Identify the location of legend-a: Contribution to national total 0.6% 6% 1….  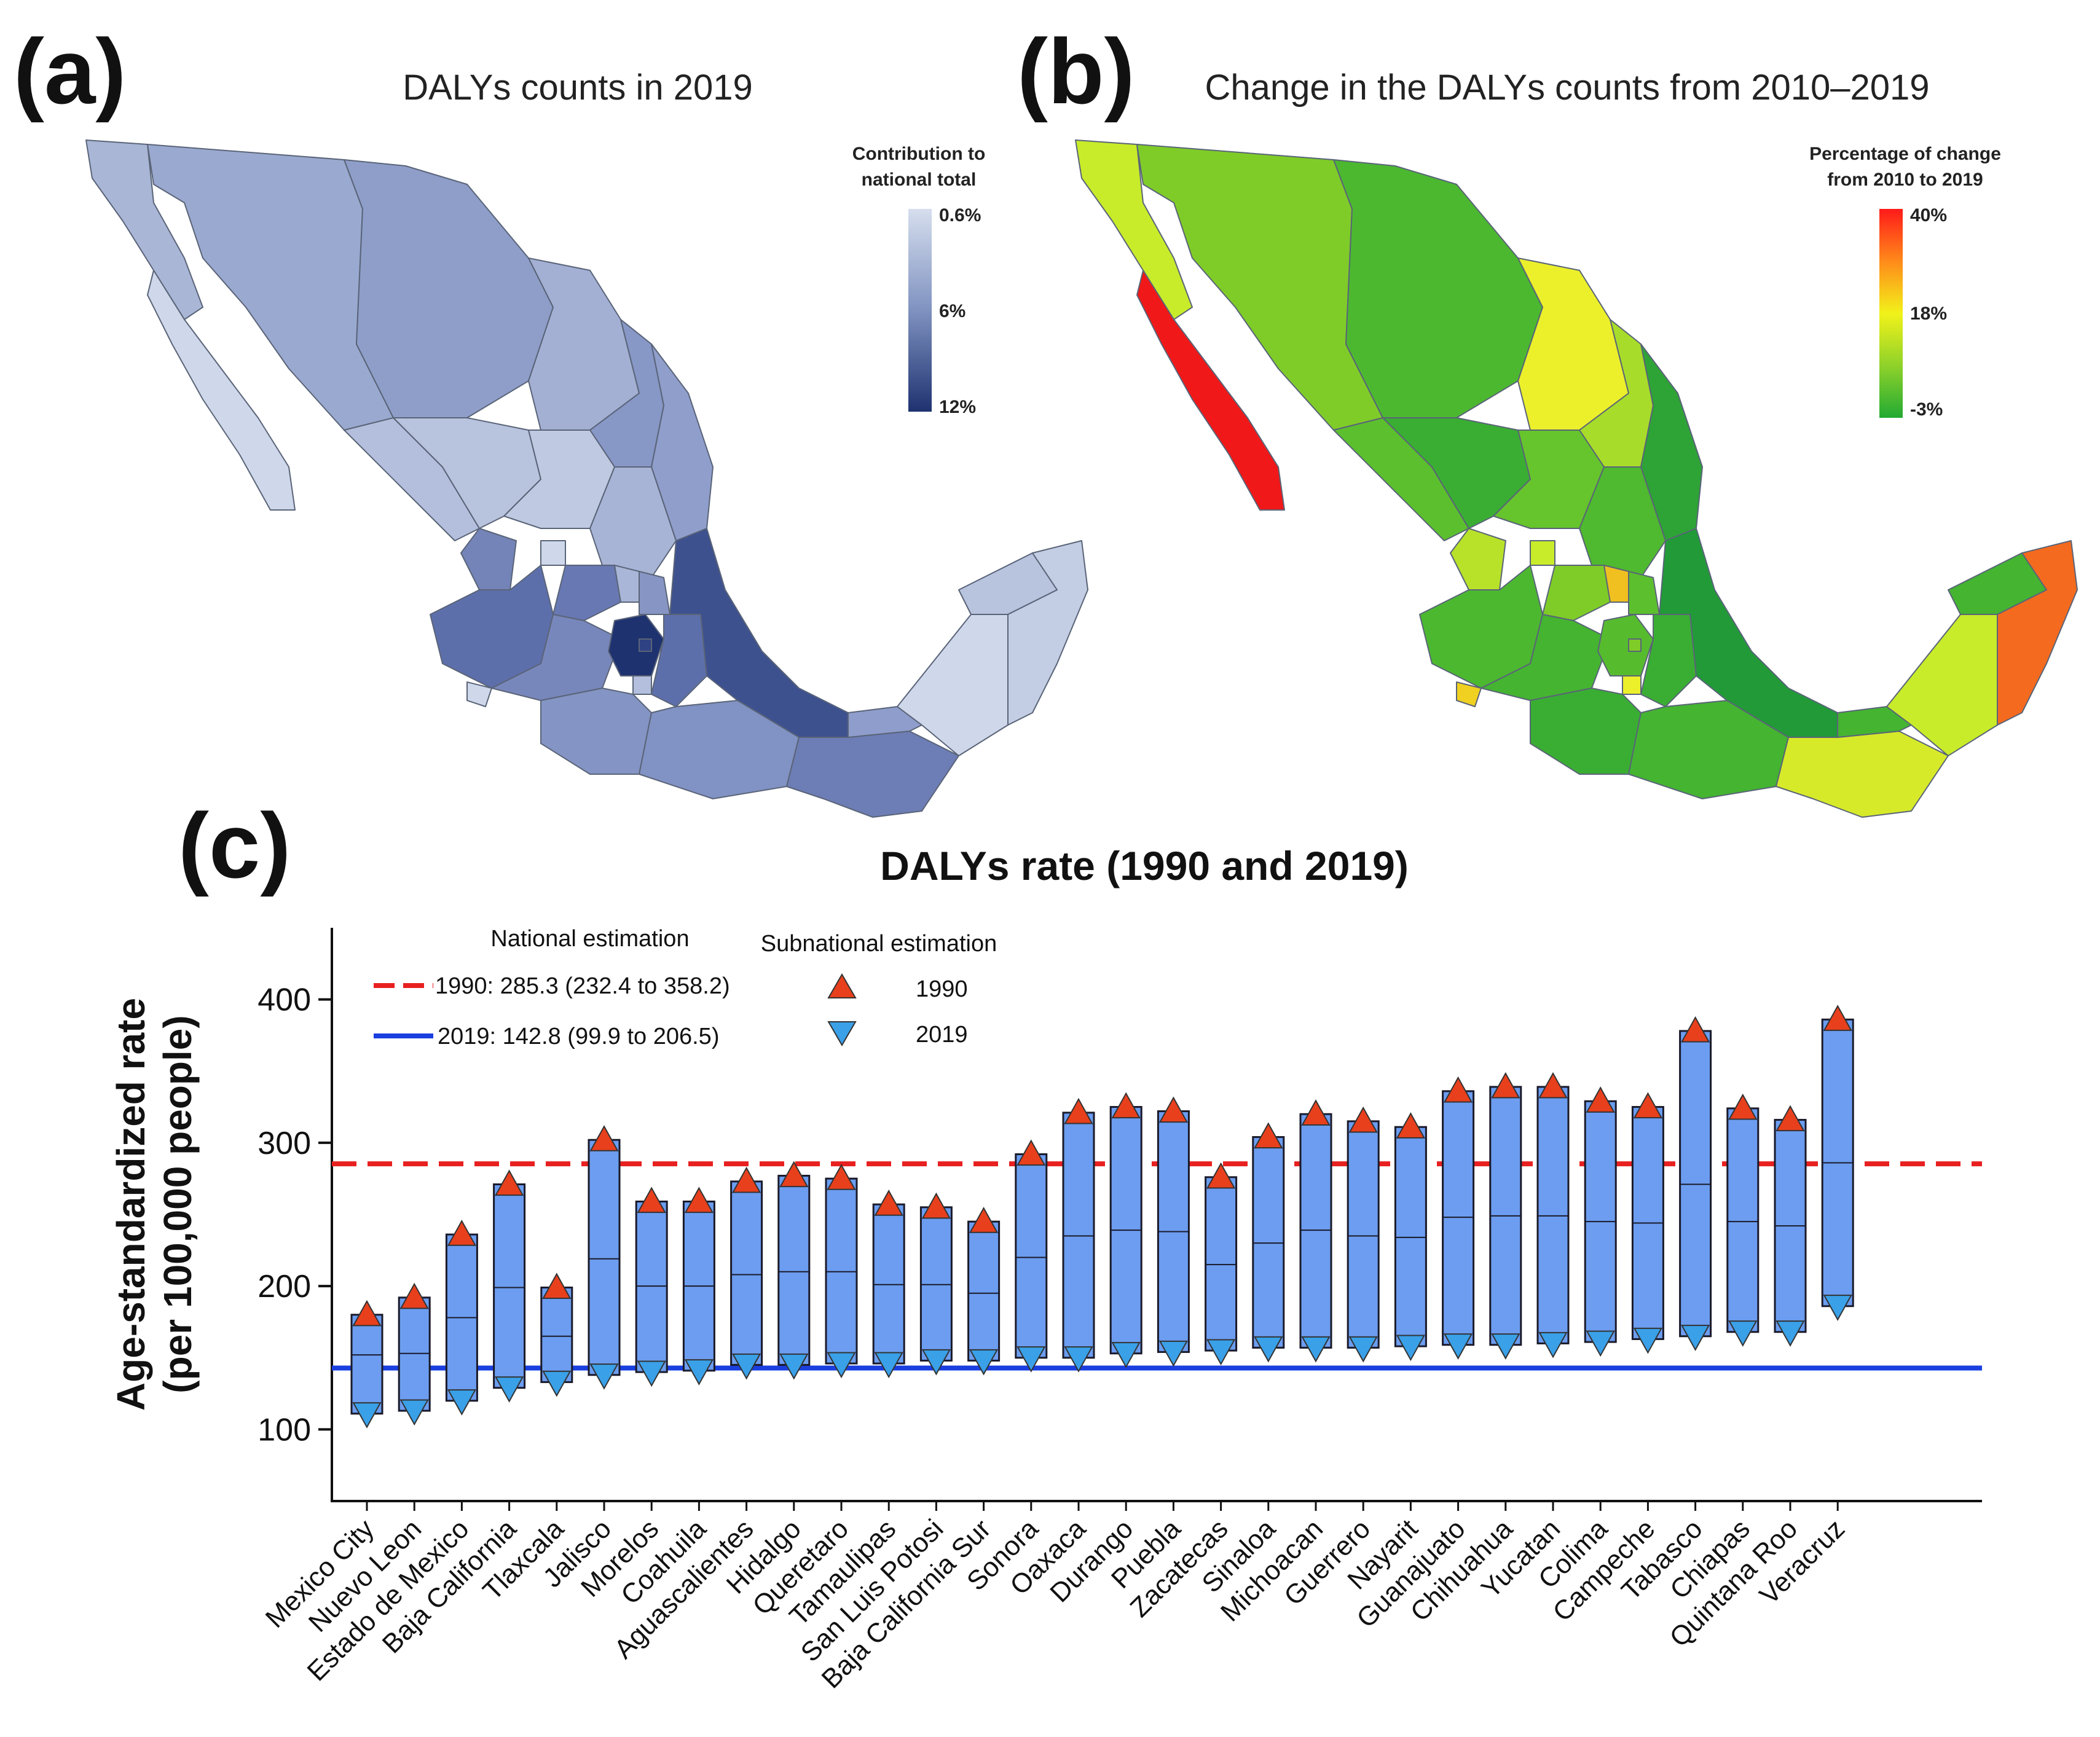
(919, 280).